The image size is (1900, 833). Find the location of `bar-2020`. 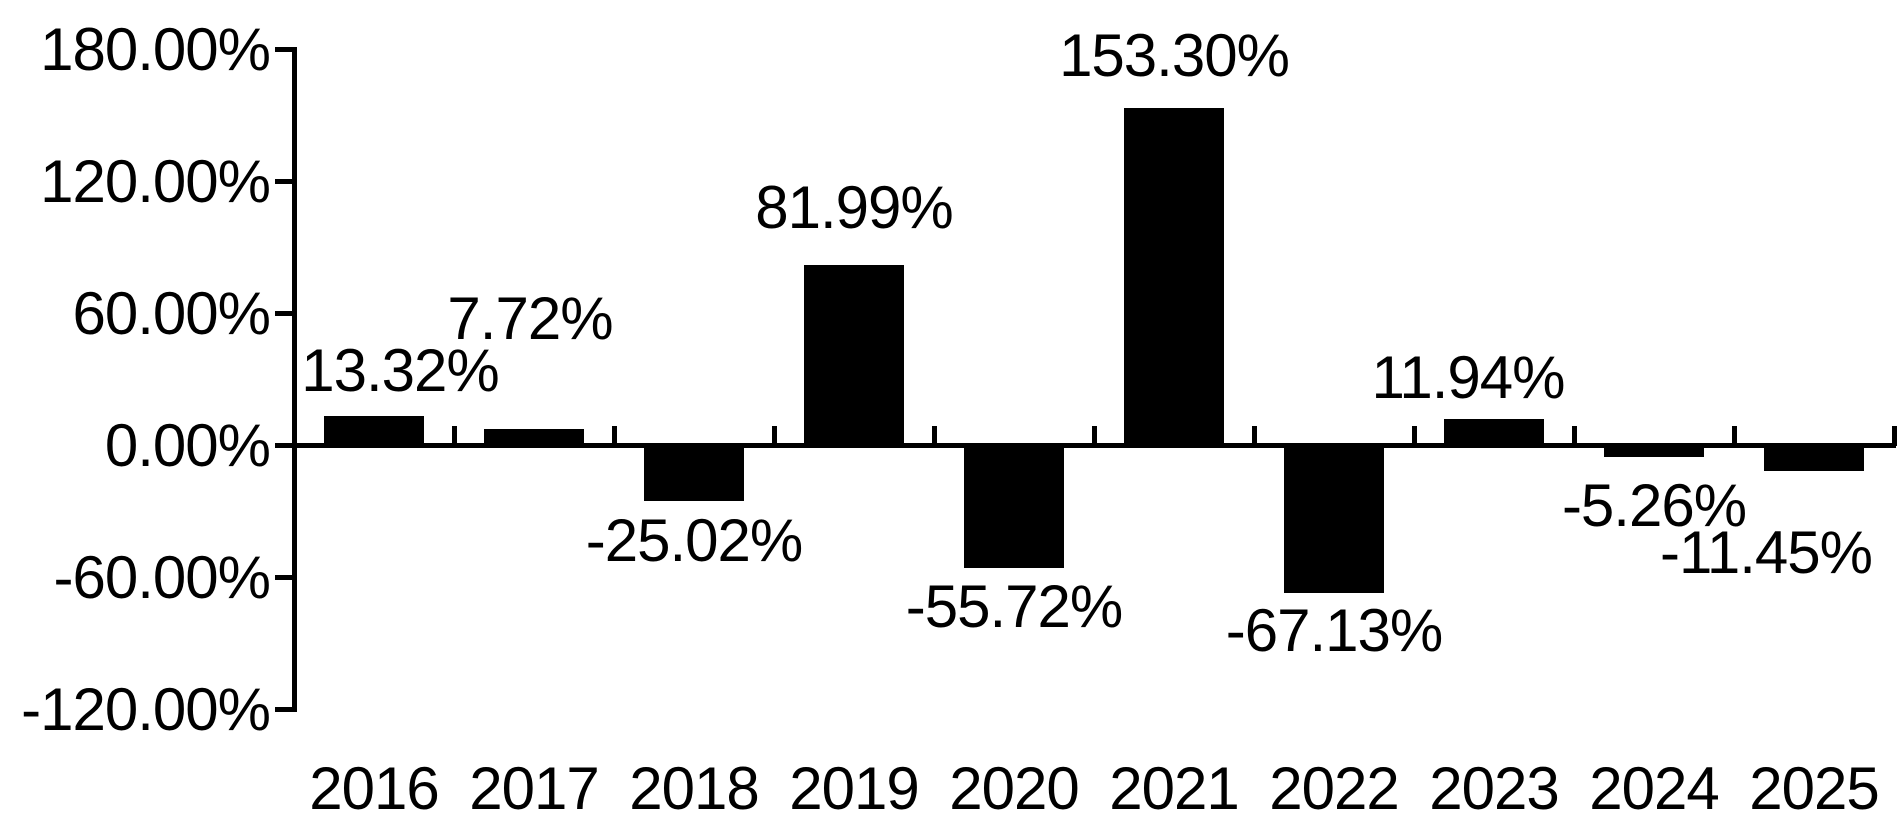

bar-2020 is located at coordinates (1014, 507).